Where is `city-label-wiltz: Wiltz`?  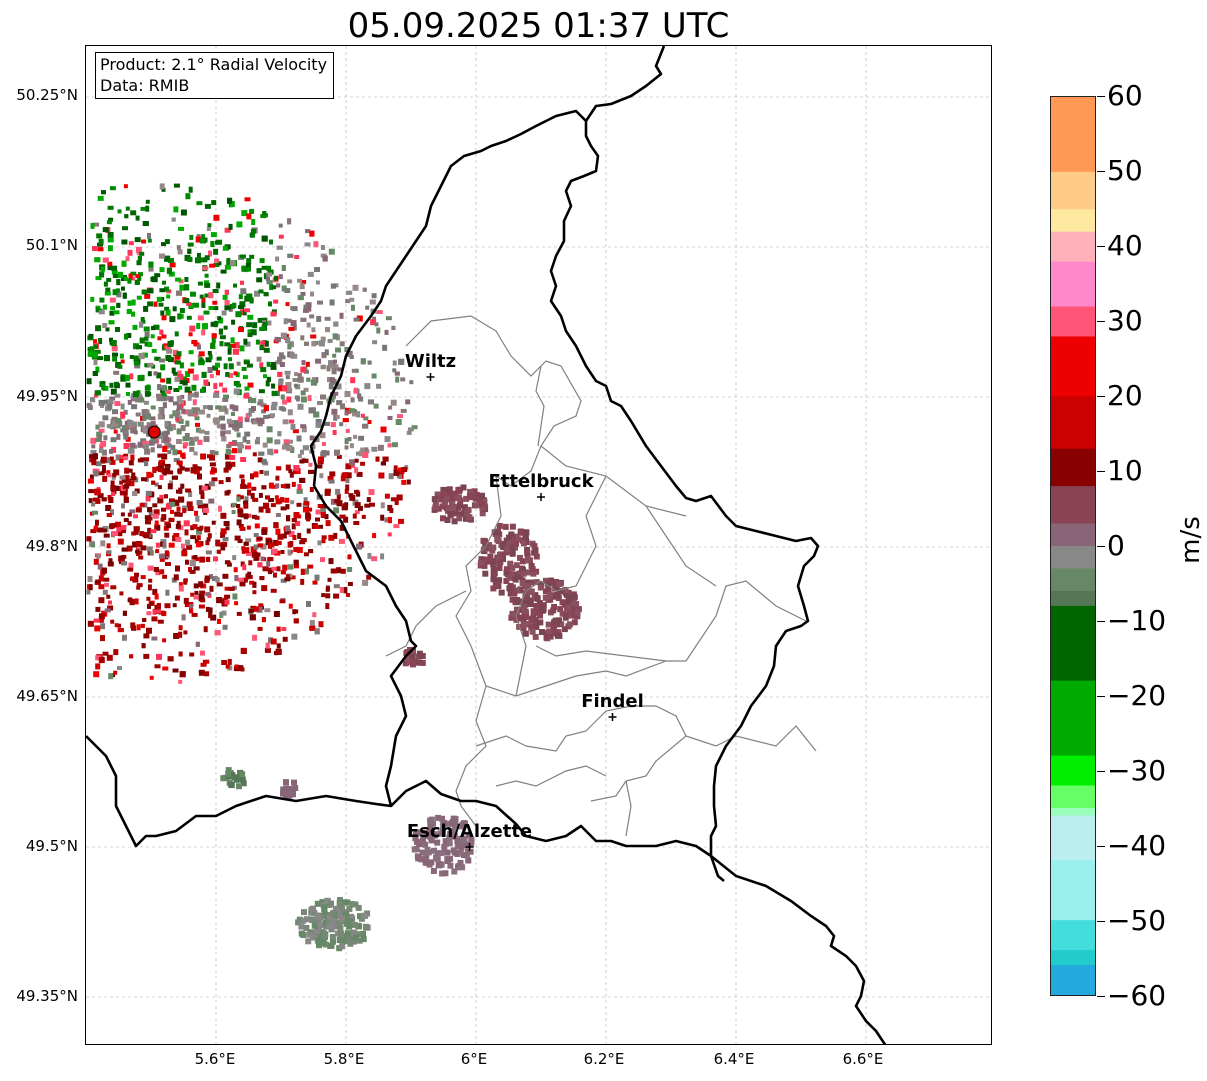
city-label-wiltz: Wiltz is located at coordinates (430, 361).